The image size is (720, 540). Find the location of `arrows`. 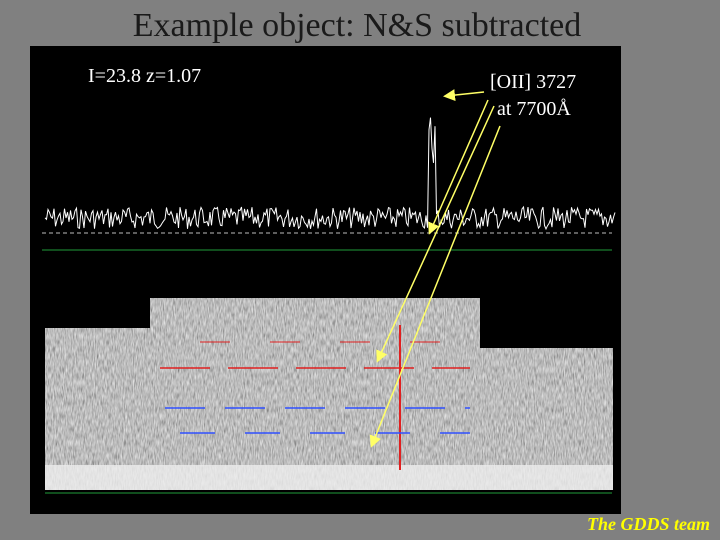

arrows is located at coordinates (435, 268).